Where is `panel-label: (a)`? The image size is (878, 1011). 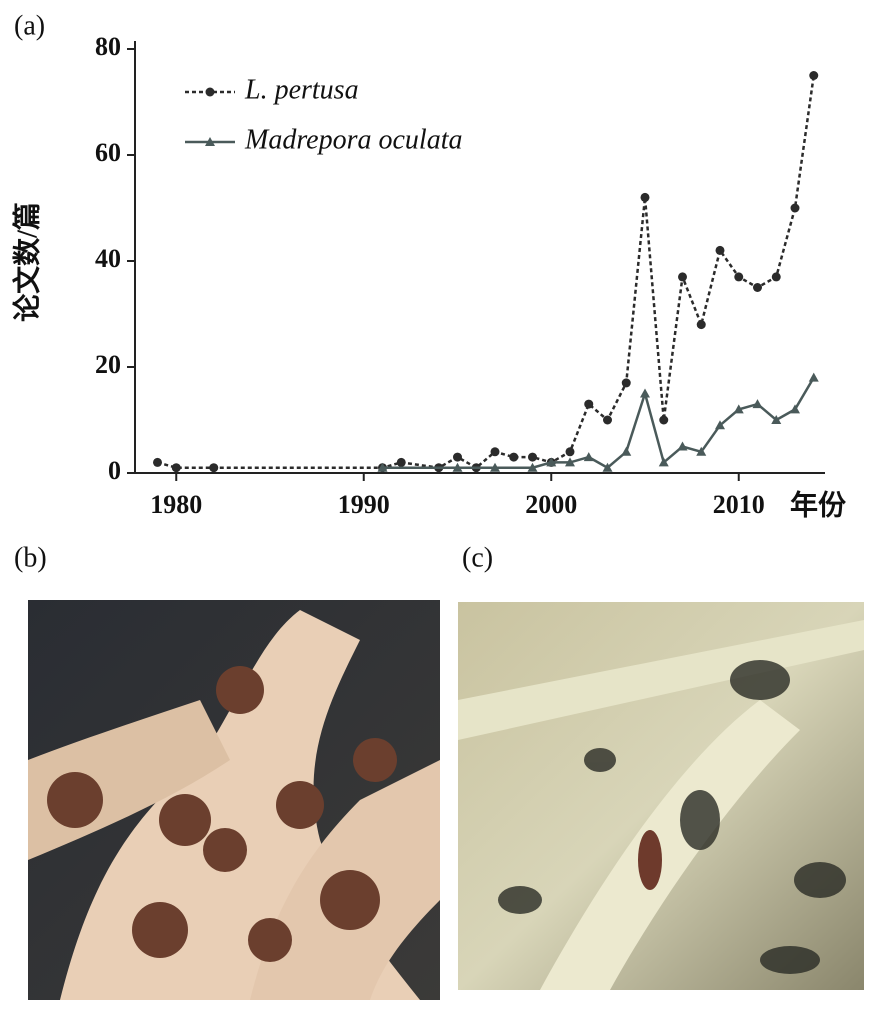 panel-label: (a) is located at coordinates (29, 25).